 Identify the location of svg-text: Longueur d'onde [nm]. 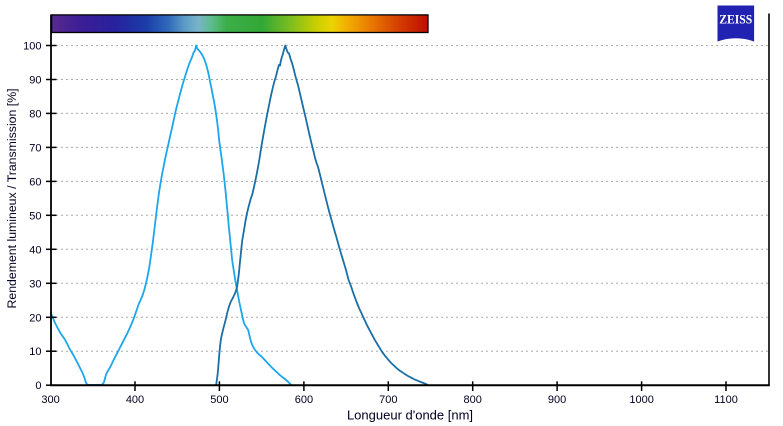
(410, 415).